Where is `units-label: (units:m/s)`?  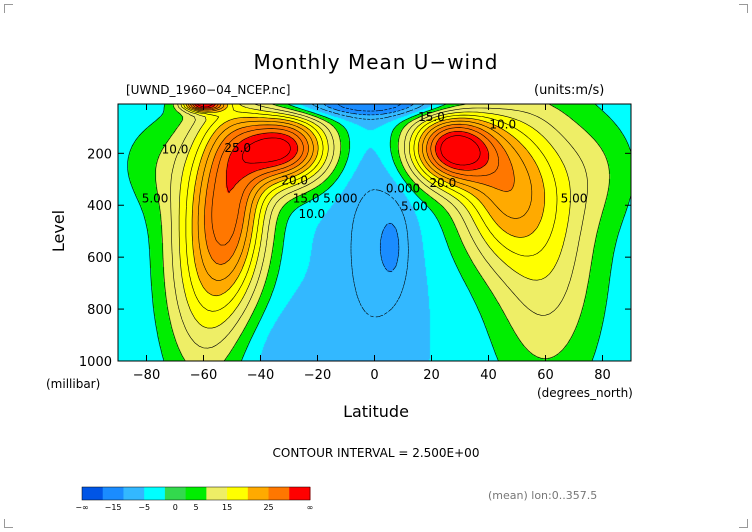
units-label: (units:m/s) is located at coordinates (569, 90).